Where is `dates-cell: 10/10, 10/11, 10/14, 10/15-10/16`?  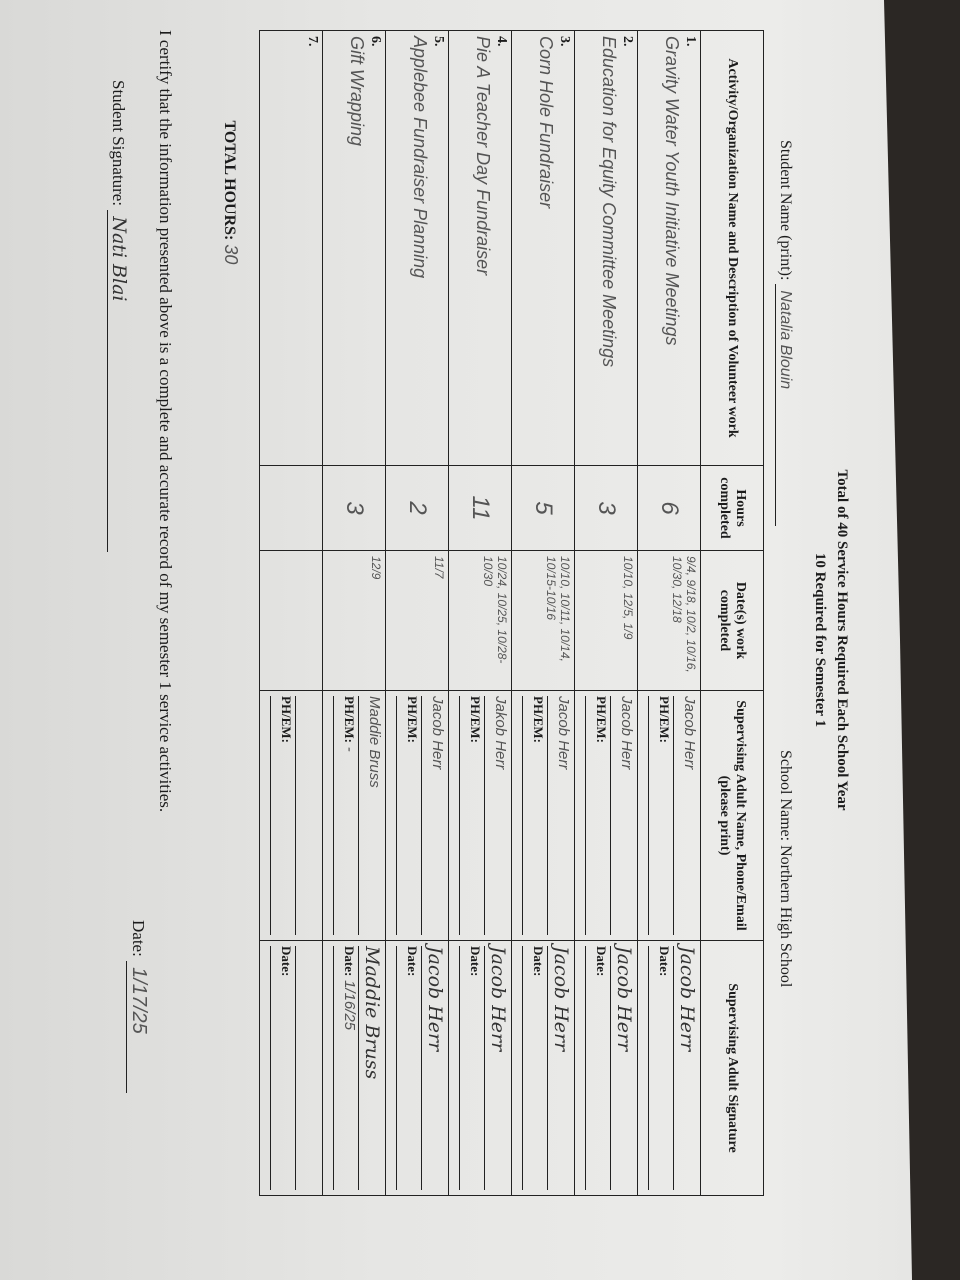
dates-cell: 10/10, 10/11, 10/14, 10/15-10/16 is located at coordinates (543, 620).